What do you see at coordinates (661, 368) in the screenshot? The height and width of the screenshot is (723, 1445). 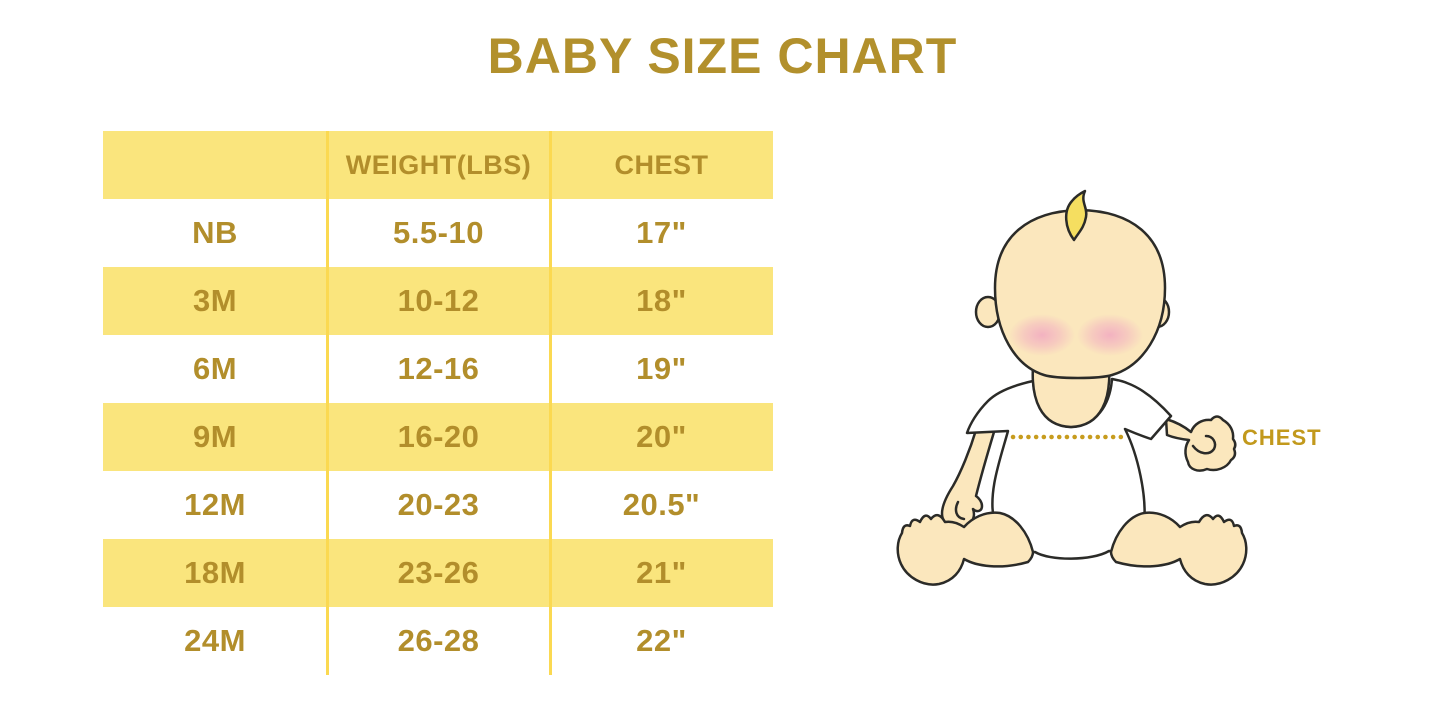 I see `chest-cell: 19"` at bounding box center [661, 368].